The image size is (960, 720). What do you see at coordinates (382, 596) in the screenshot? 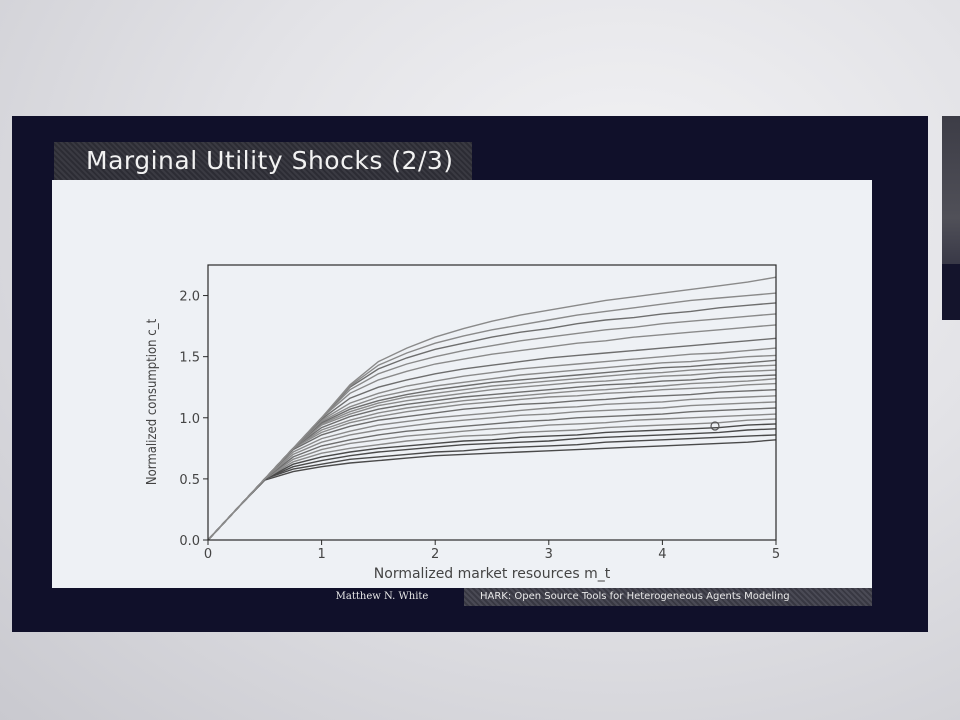
I see `footer-author: Matthew N. White` at bounding box center [382, 596].